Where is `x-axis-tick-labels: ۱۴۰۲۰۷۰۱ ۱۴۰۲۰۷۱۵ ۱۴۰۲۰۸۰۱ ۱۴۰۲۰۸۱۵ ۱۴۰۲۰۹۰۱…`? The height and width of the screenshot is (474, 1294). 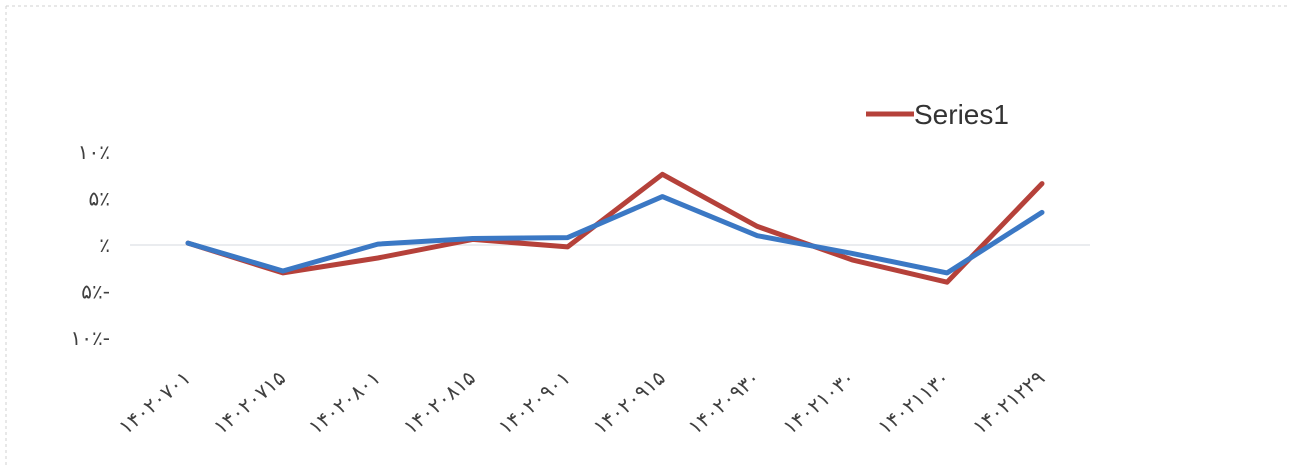 x-axis-tick-labels: ۱۴۰۲۰۷۰۱ ۱۴۰۲۰۷۱۵ ۱۴۰۲۰۸۰۱ ۱۴۰۲۰۸۱۵ ۱۴۰۲۰۹۰۱… is located at coordinates (581, 402).